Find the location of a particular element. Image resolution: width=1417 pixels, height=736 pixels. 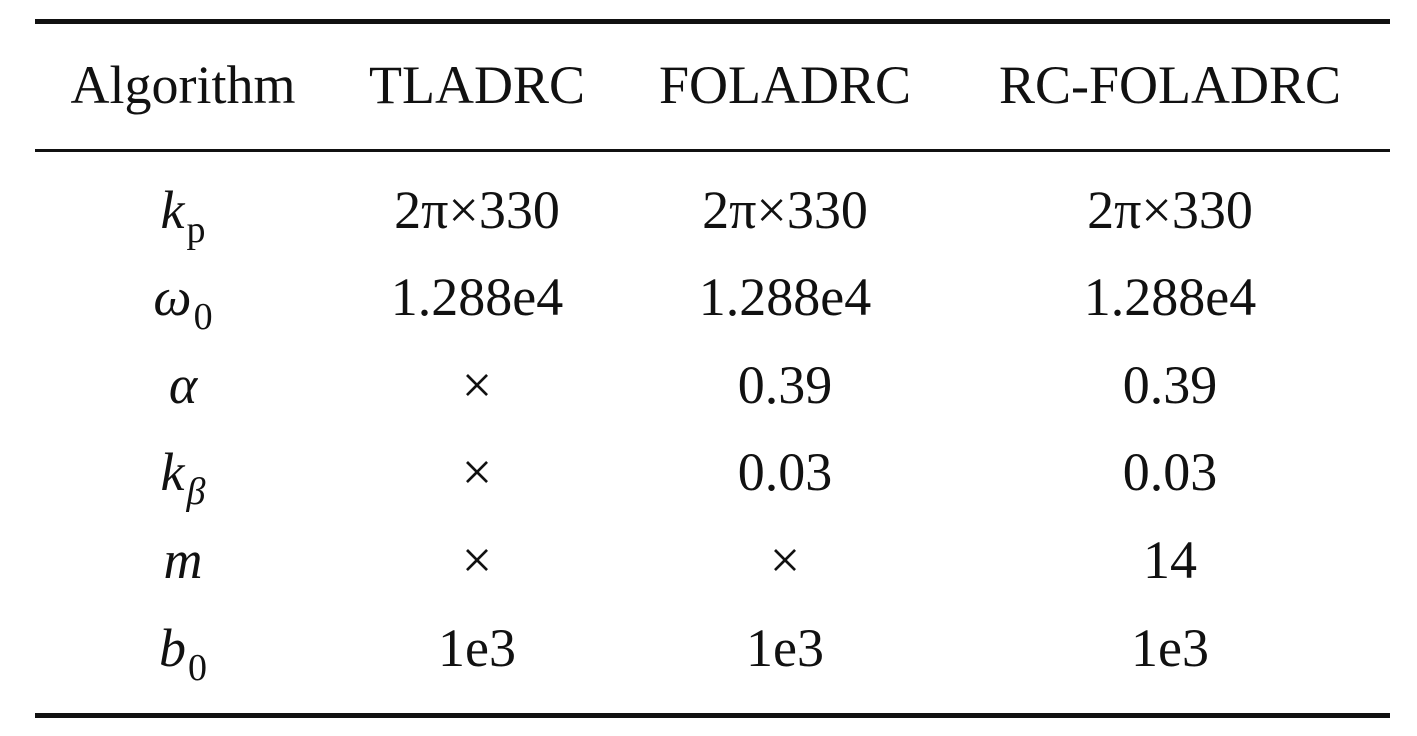

symbol: α is located at coordinates (183, 385).